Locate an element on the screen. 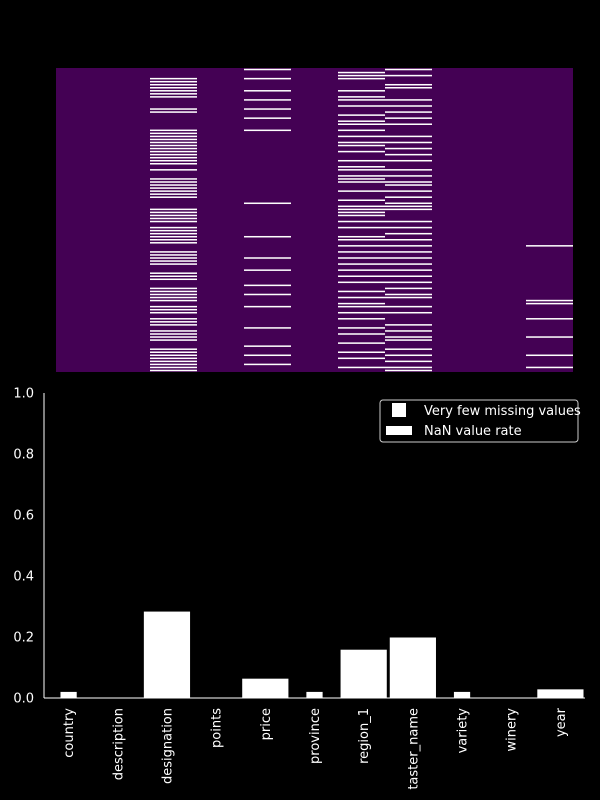  y-tick-label: 0.6 is located at coordinates (23, 516).